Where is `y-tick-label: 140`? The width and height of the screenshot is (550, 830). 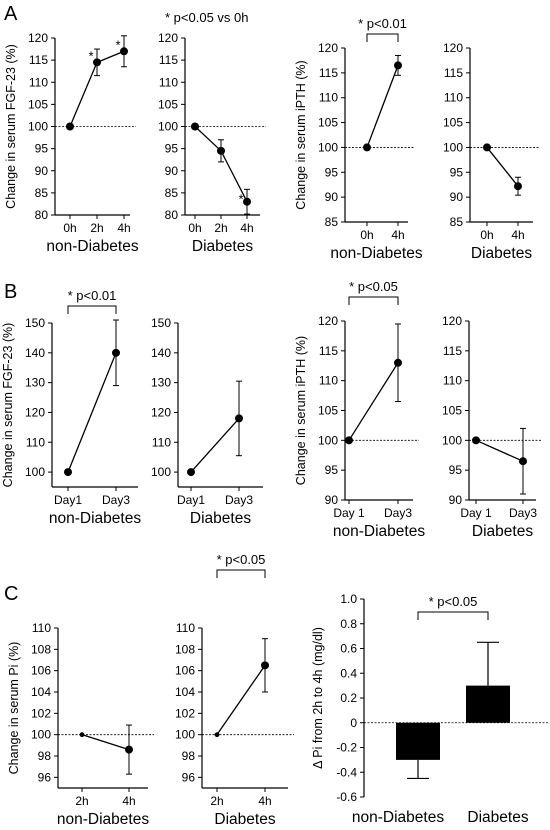
y-tick-label: 140 is located at coordinates (35, 353).